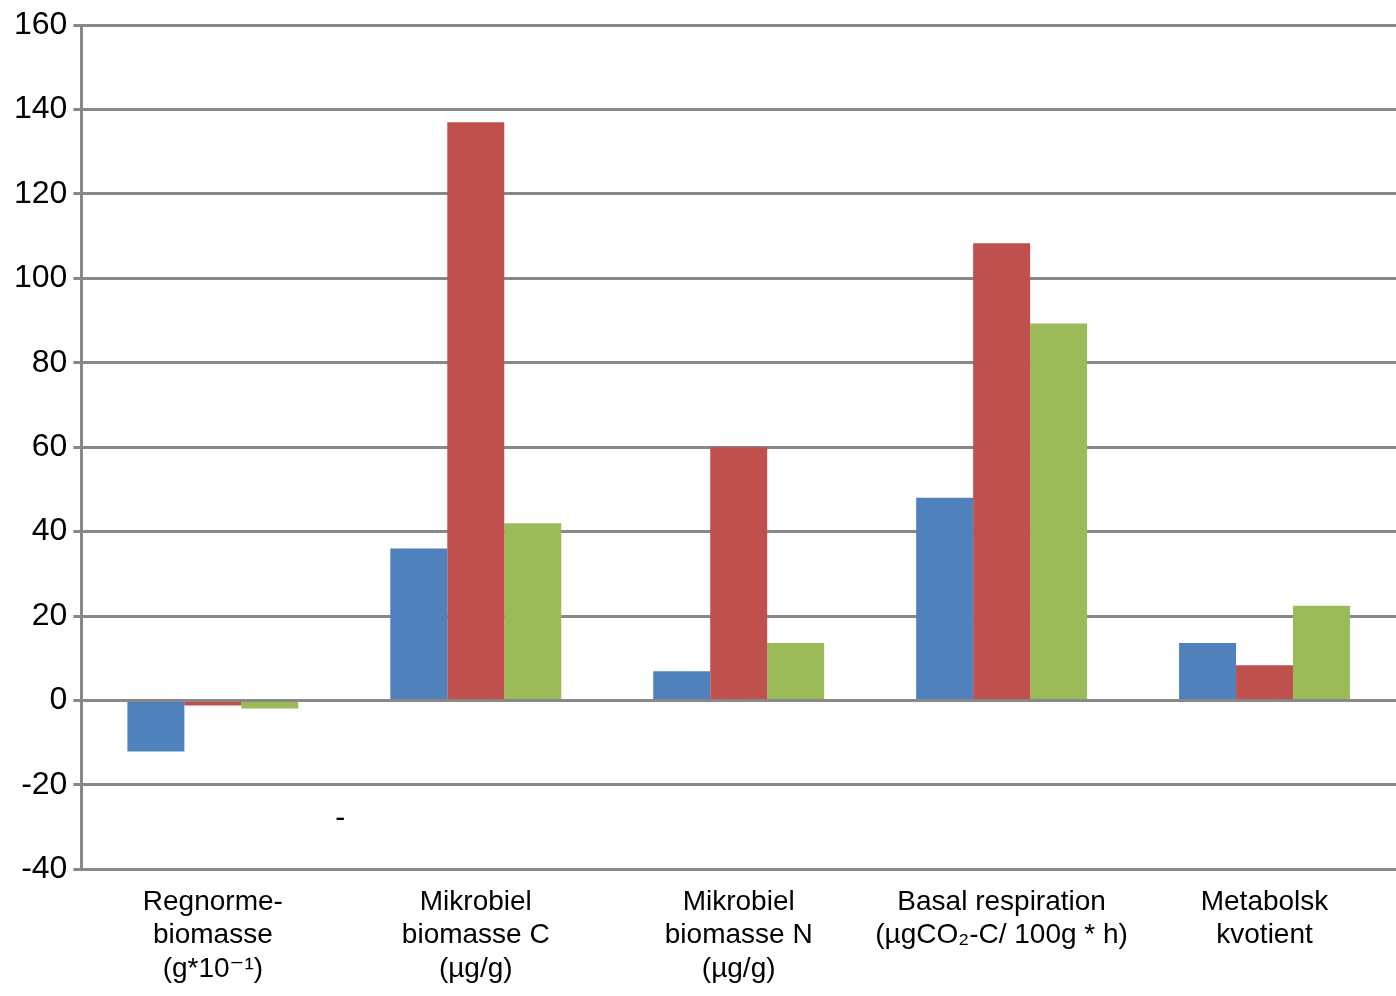  What do you see at coordinates (44, 782) in the screenshot?
I see `y-tick-label: -20` at bounding box center [44, 782].